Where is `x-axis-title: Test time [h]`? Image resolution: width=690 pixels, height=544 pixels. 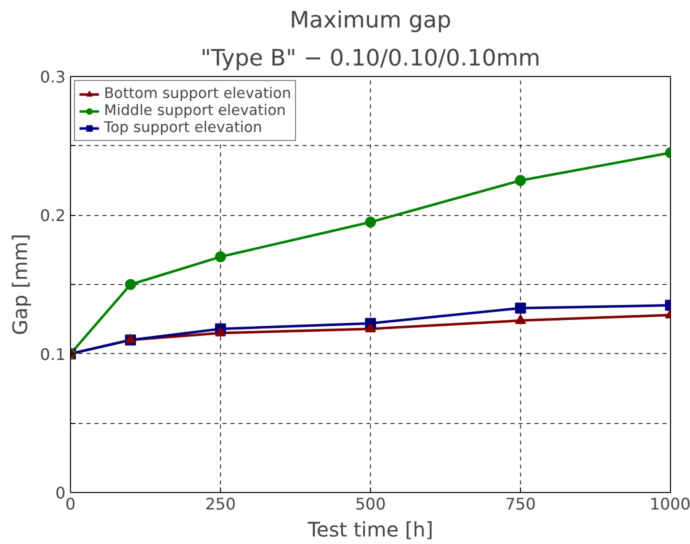
x-axis-title: Test time [h] is located at coordinates (370, 530).